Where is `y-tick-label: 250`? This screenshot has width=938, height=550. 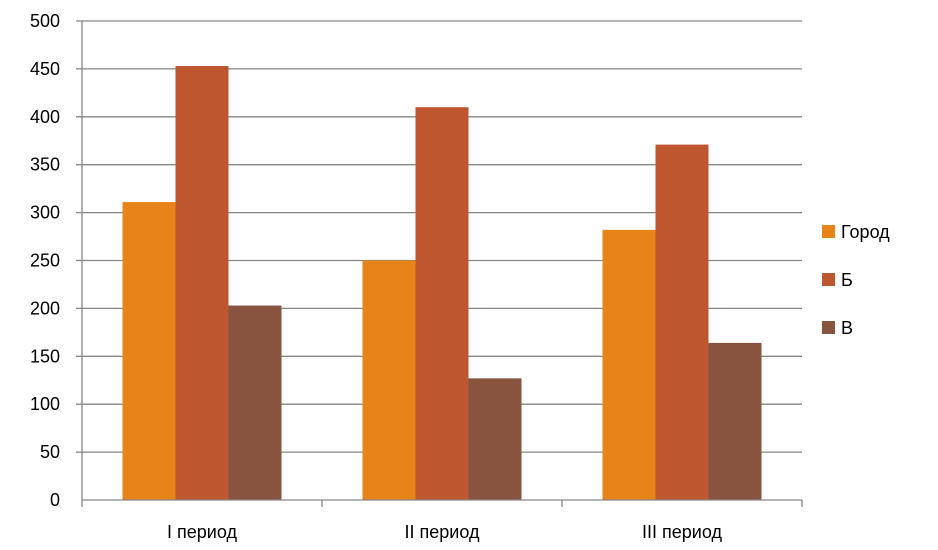 y-tick-label: 250 is located at coordinates (45, 261).